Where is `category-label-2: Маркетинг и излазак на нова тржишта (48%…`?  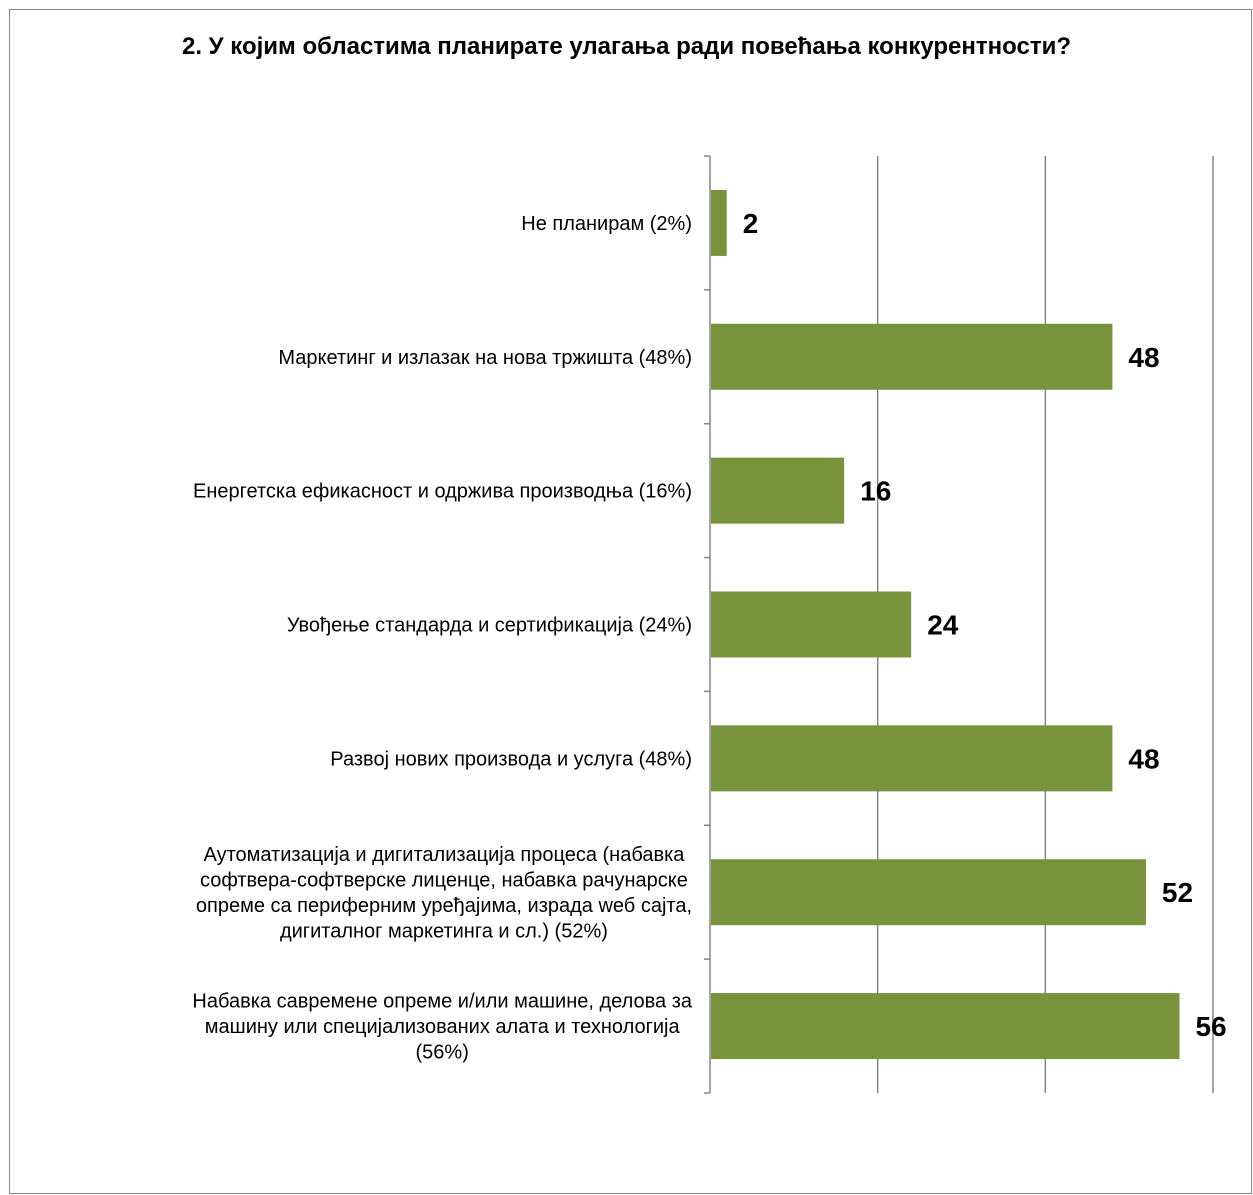 category-label-2: Маркетинг и излазак на нова тржишта (48%… is located at coordinates (485, 358).